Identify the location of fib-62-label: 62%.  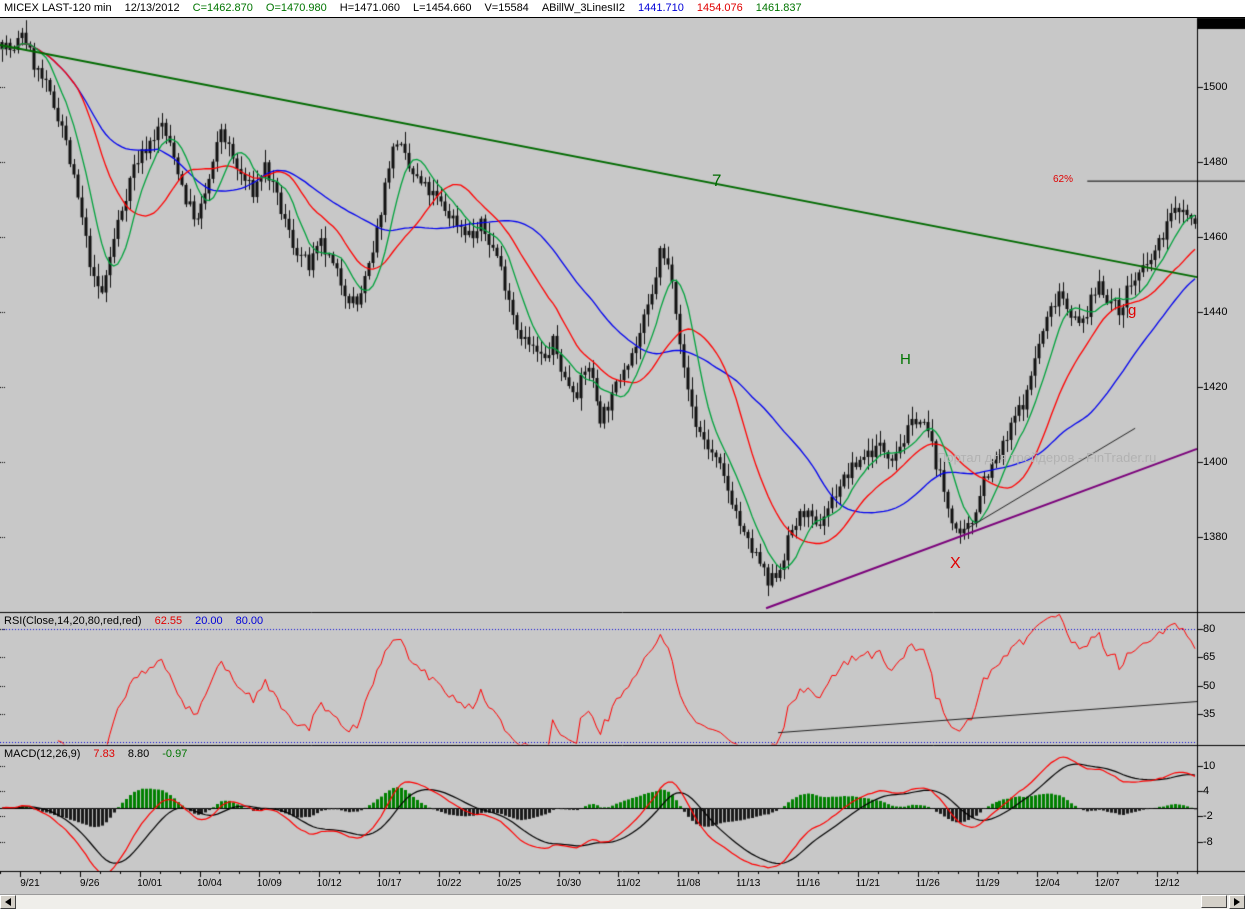
(1063, 179).